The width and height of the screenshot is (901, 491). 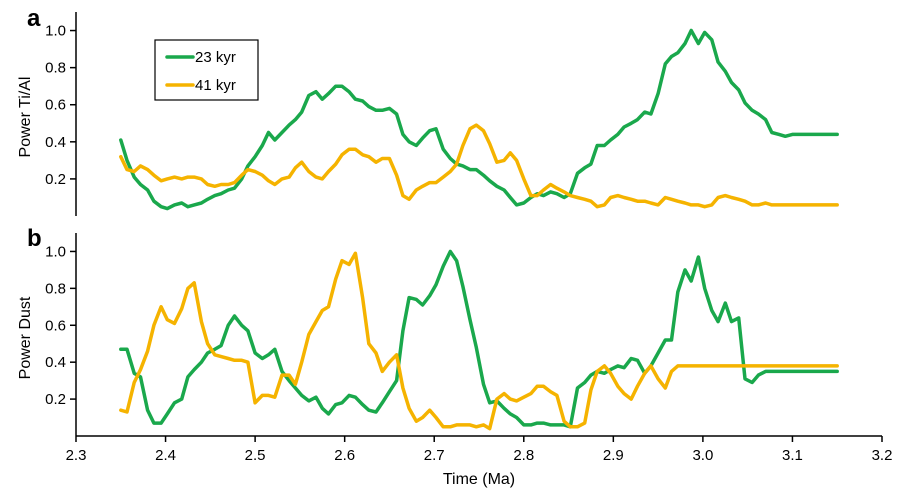 I want to click on x-tick-label: 3.0, so click(x=702, y=455).